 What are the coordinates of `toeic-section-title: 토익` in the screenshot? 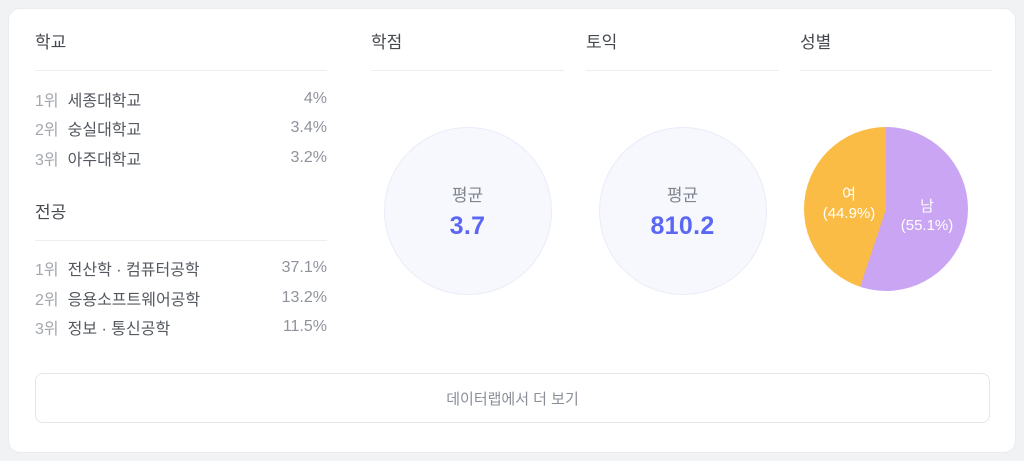 It's located at (602, 42).